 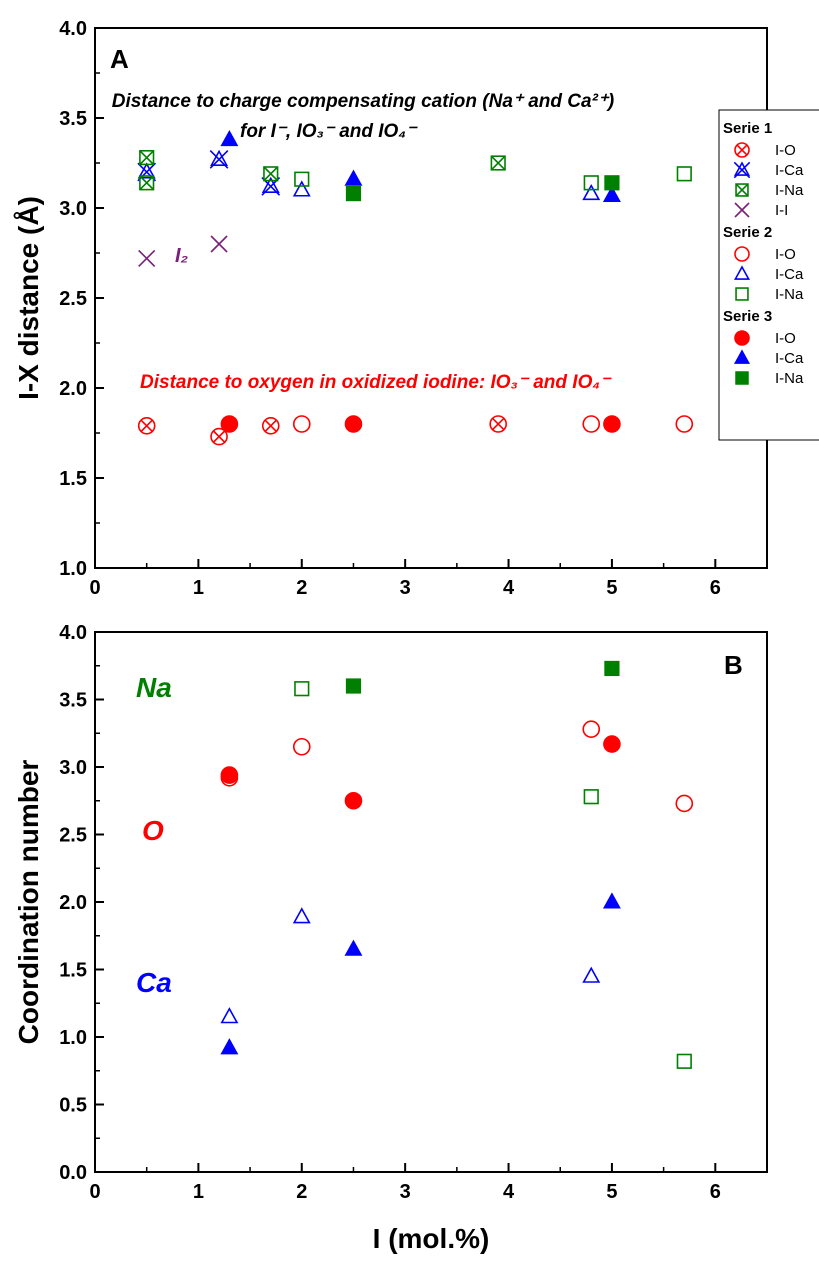 I want to click on b-y-tick-label: 2.5, so click(x=73, y=836).